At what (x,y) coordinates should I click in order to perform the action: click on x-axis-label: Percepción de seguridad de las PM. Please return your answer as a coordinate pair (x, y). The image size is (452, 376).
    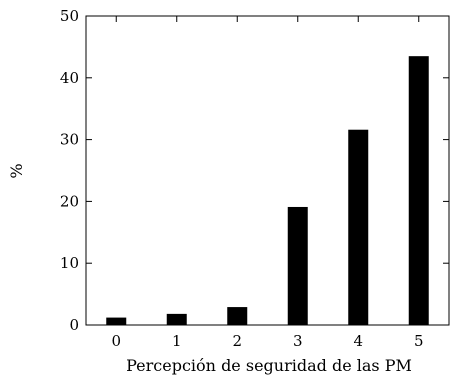
    Looking at the image, I should click on (269, 365).